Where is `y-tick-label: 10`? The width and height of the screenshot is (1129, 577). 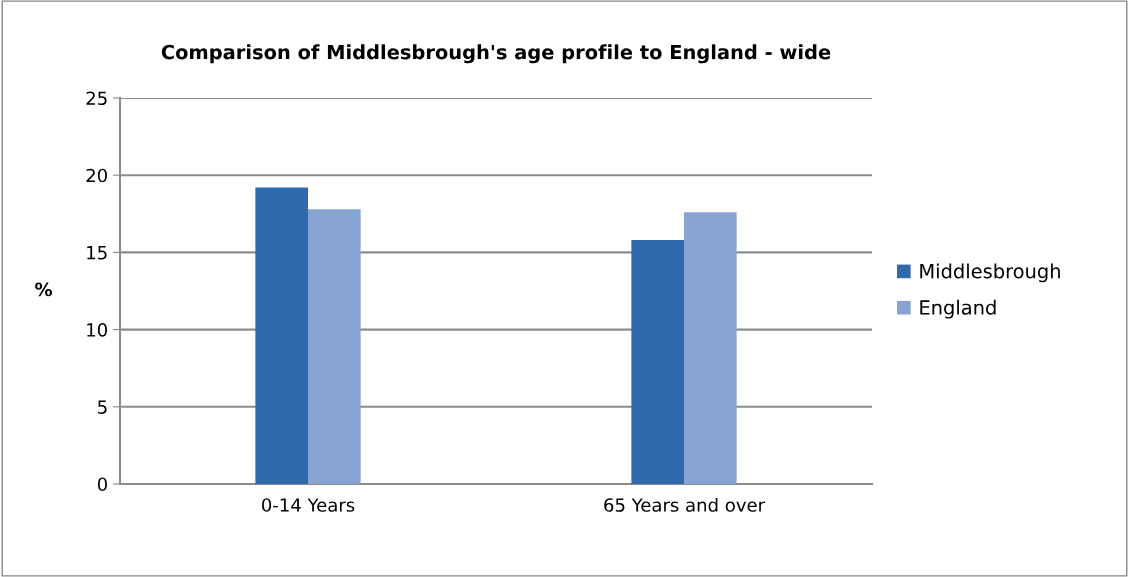 y-tick-label: 10 is located at coordinates (97, 330).